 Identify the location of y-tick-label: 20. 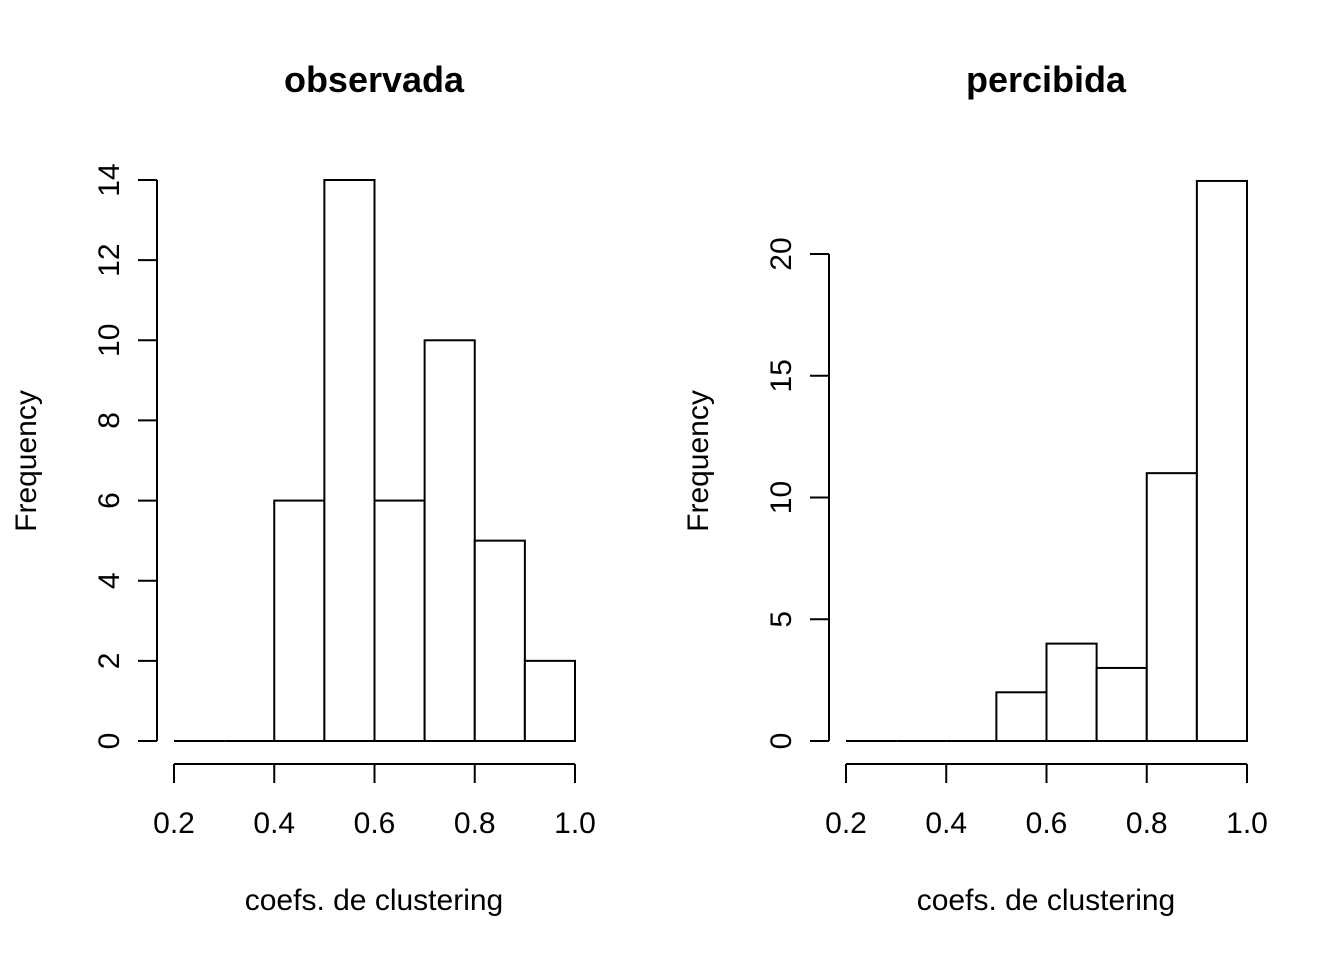
(781, 253).